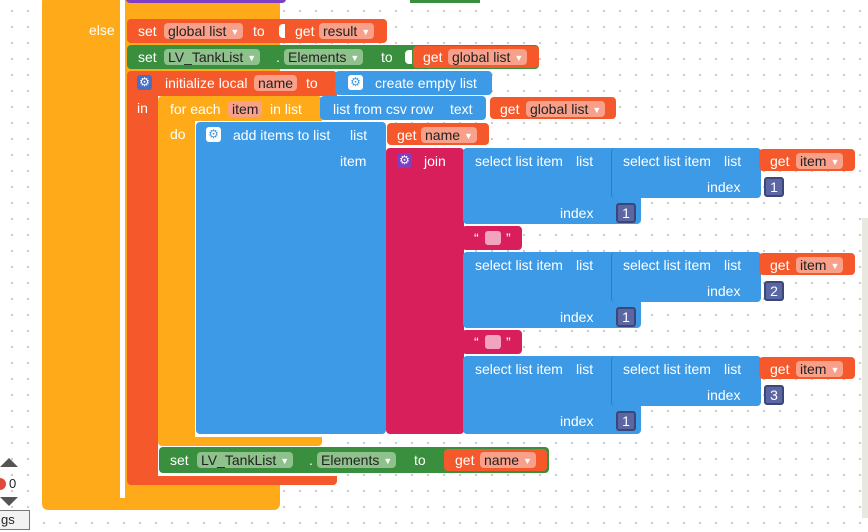  I want to click on for-each-label: for each, so click(195, 109).